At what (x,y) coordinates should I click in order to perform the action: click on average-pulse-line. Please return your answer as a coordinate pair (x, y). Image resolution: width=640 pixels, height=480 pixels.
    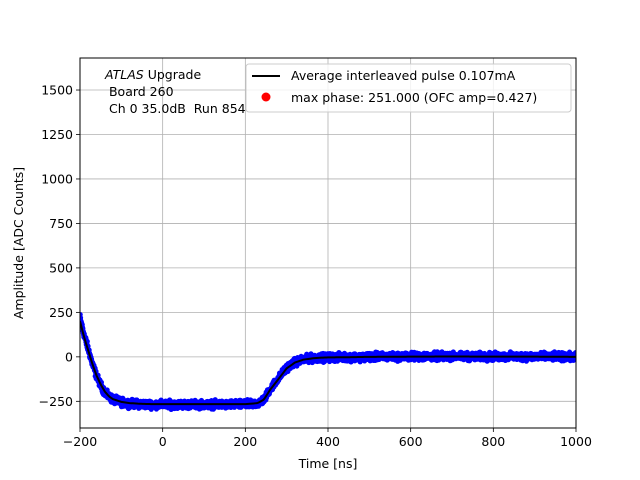
    Looking at the image, I should click on (328, 363).